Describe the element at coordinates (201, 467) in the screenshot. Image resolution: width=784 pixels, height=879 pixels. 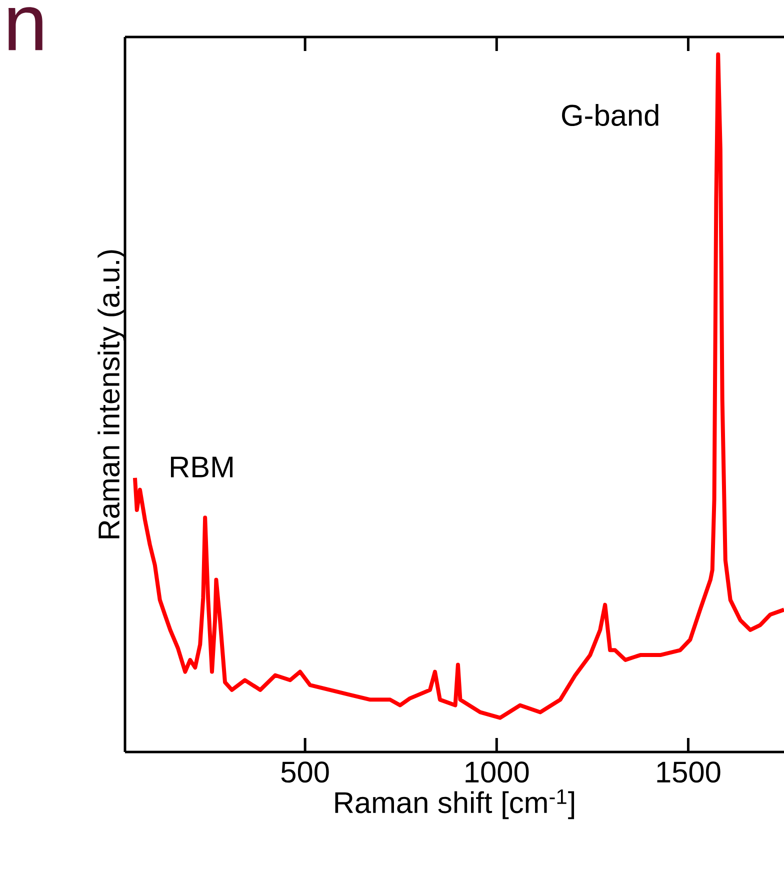
I see `annotation: RBM` at that location.